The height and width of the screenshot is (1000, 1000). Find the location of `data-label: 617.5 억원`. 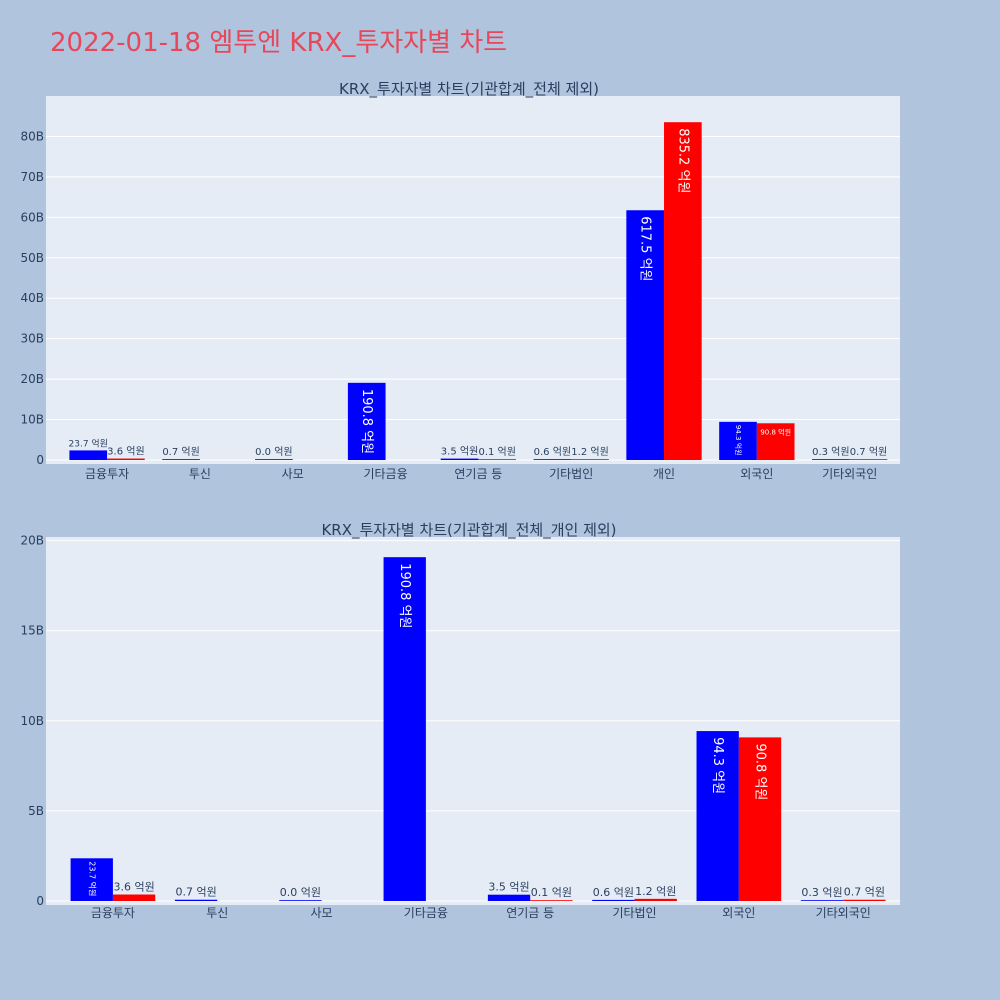

data-label: 617.5 억원 is located at coordinates (645, 248).